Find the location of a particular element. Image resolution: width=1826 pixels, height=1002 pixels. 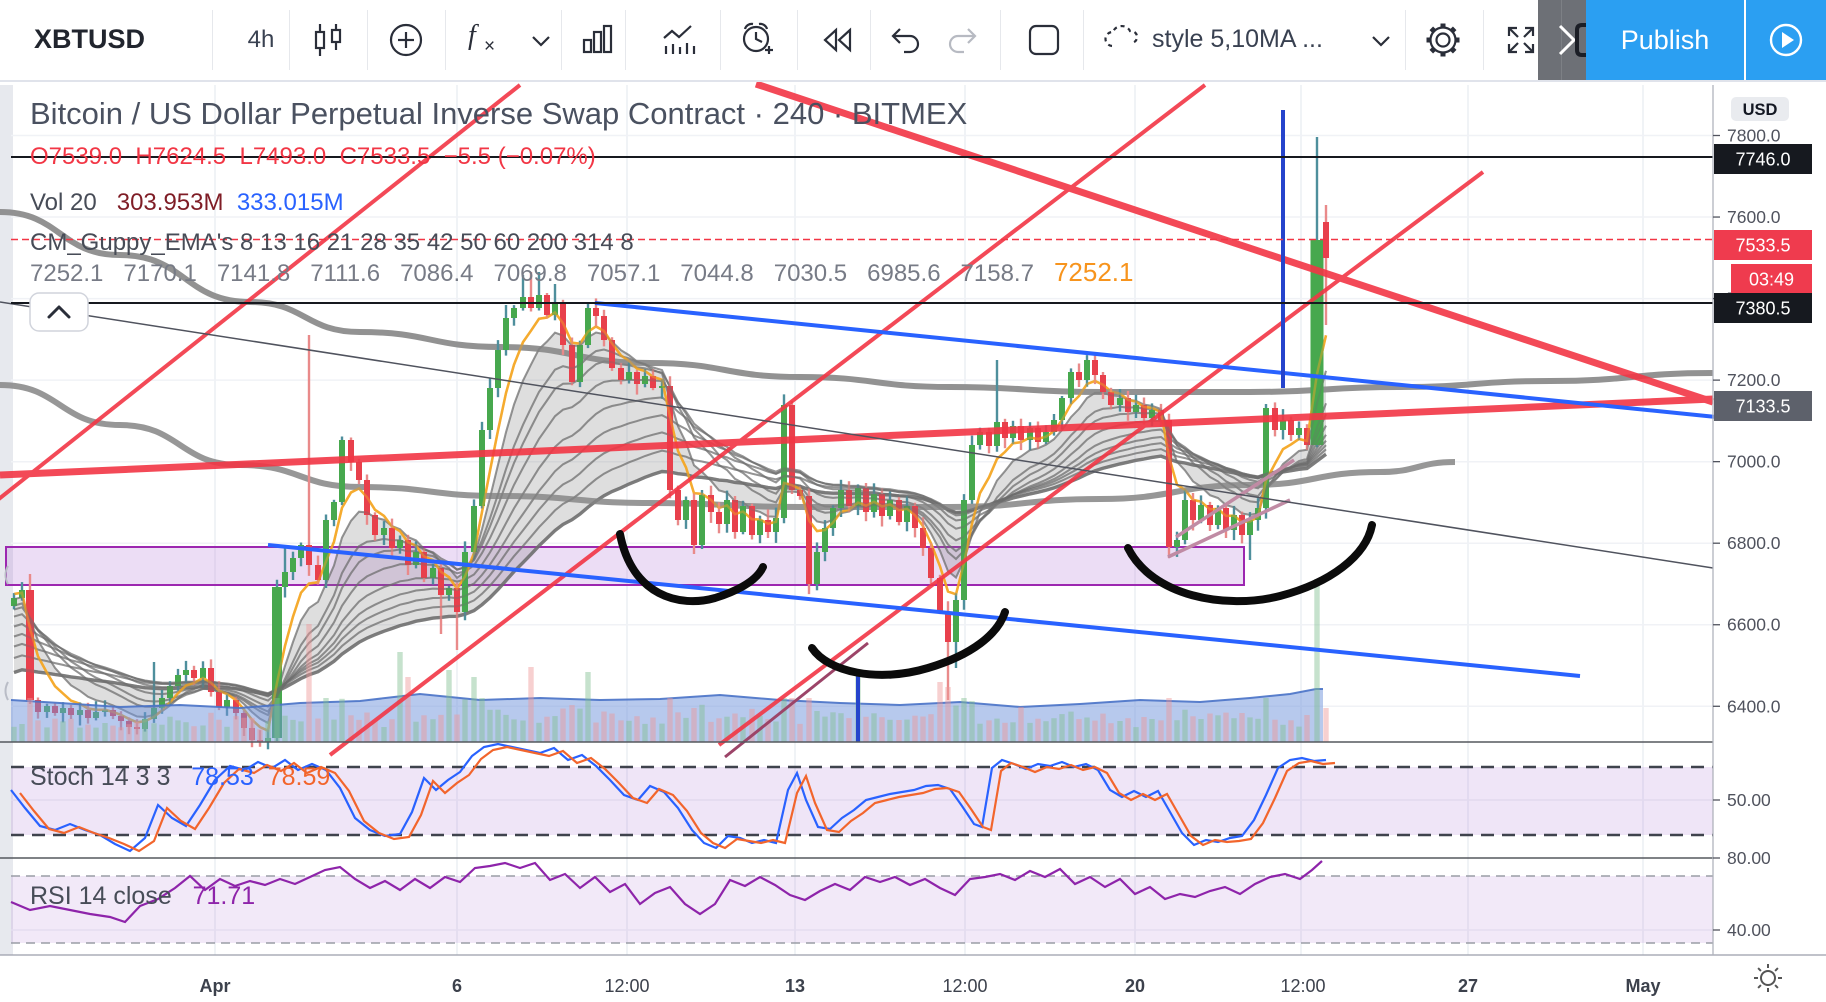

svg-text: 7380.5 is located at coordinates (1762, 309).